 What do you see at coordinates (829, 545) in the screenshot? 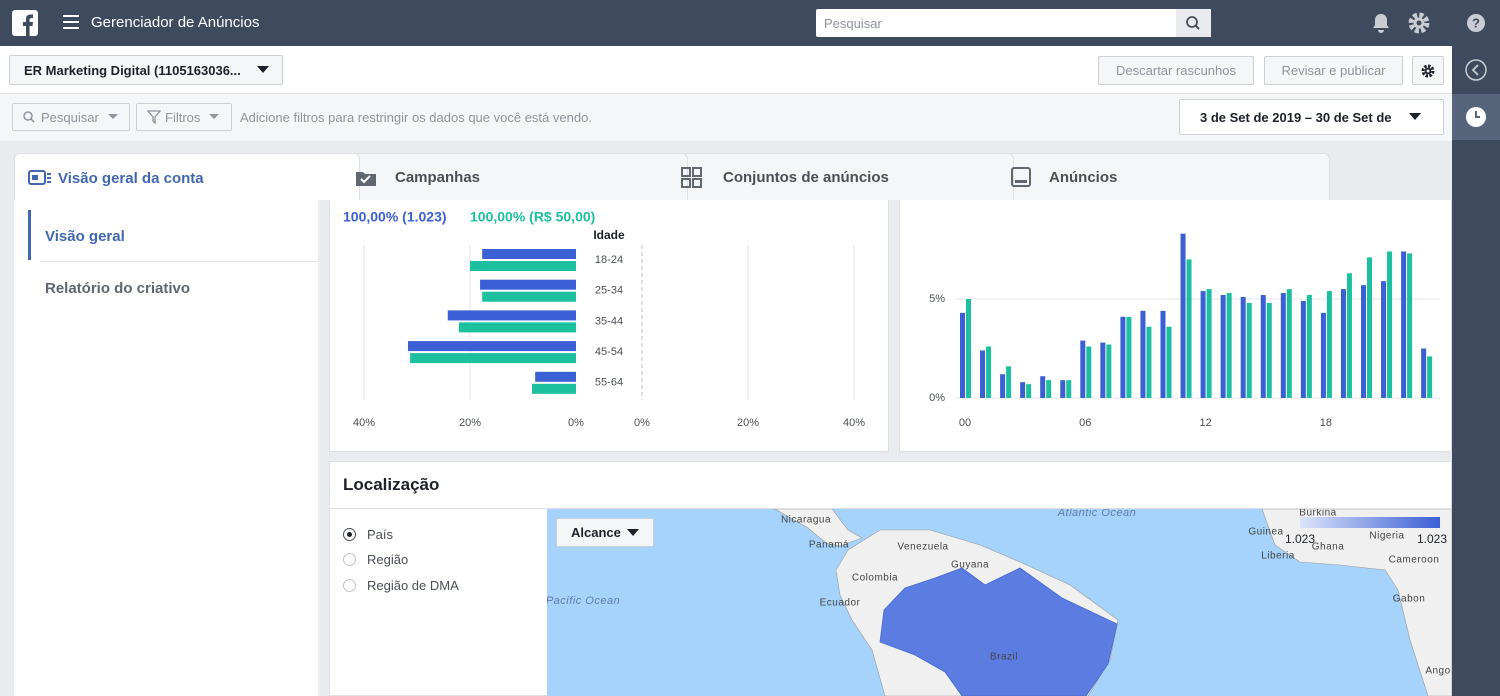
I see `map-label: Panamá` at bounding box center [829, 545].